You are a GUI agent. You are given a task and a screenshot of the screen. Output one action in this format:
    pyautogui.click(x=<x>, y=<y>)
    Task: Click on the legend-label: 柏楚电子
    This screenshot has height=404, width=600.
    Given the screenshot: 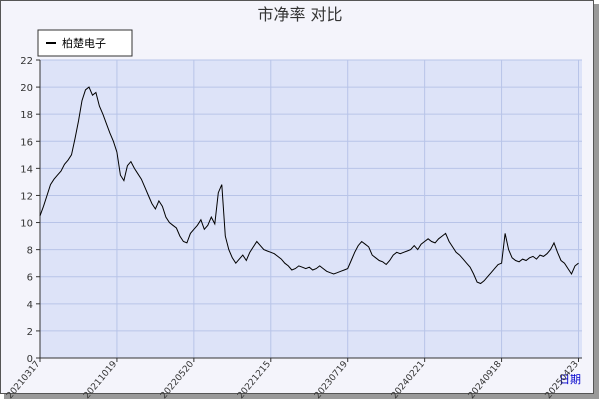 What is the action you would take?
    pyautogui.click(x=84, y=43)
    